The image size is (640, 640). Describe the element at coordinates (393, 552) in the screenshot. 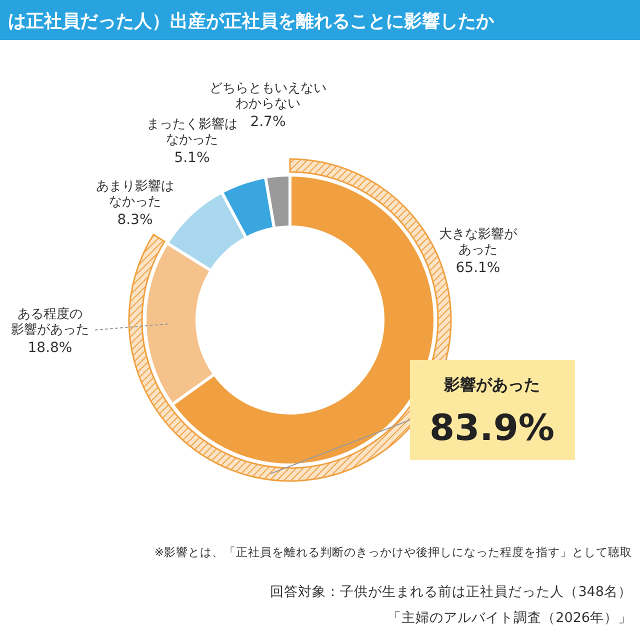

I see `text: ※影響とは、「正社員を離れる判断のきっかけや後押しになった程度を指す」として聴取` at that location.